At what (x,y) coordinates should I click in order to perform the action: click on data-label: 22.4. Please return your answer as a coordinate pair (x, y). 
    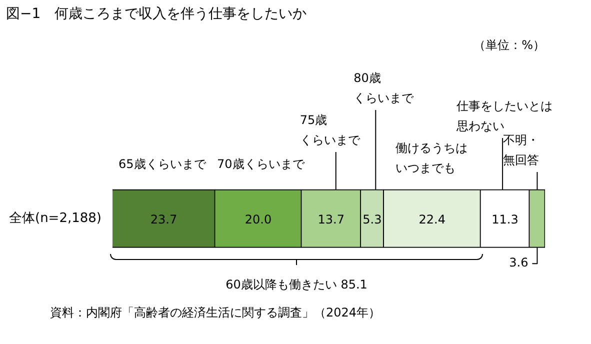
    Looking at the image, I should click on (432, 219).